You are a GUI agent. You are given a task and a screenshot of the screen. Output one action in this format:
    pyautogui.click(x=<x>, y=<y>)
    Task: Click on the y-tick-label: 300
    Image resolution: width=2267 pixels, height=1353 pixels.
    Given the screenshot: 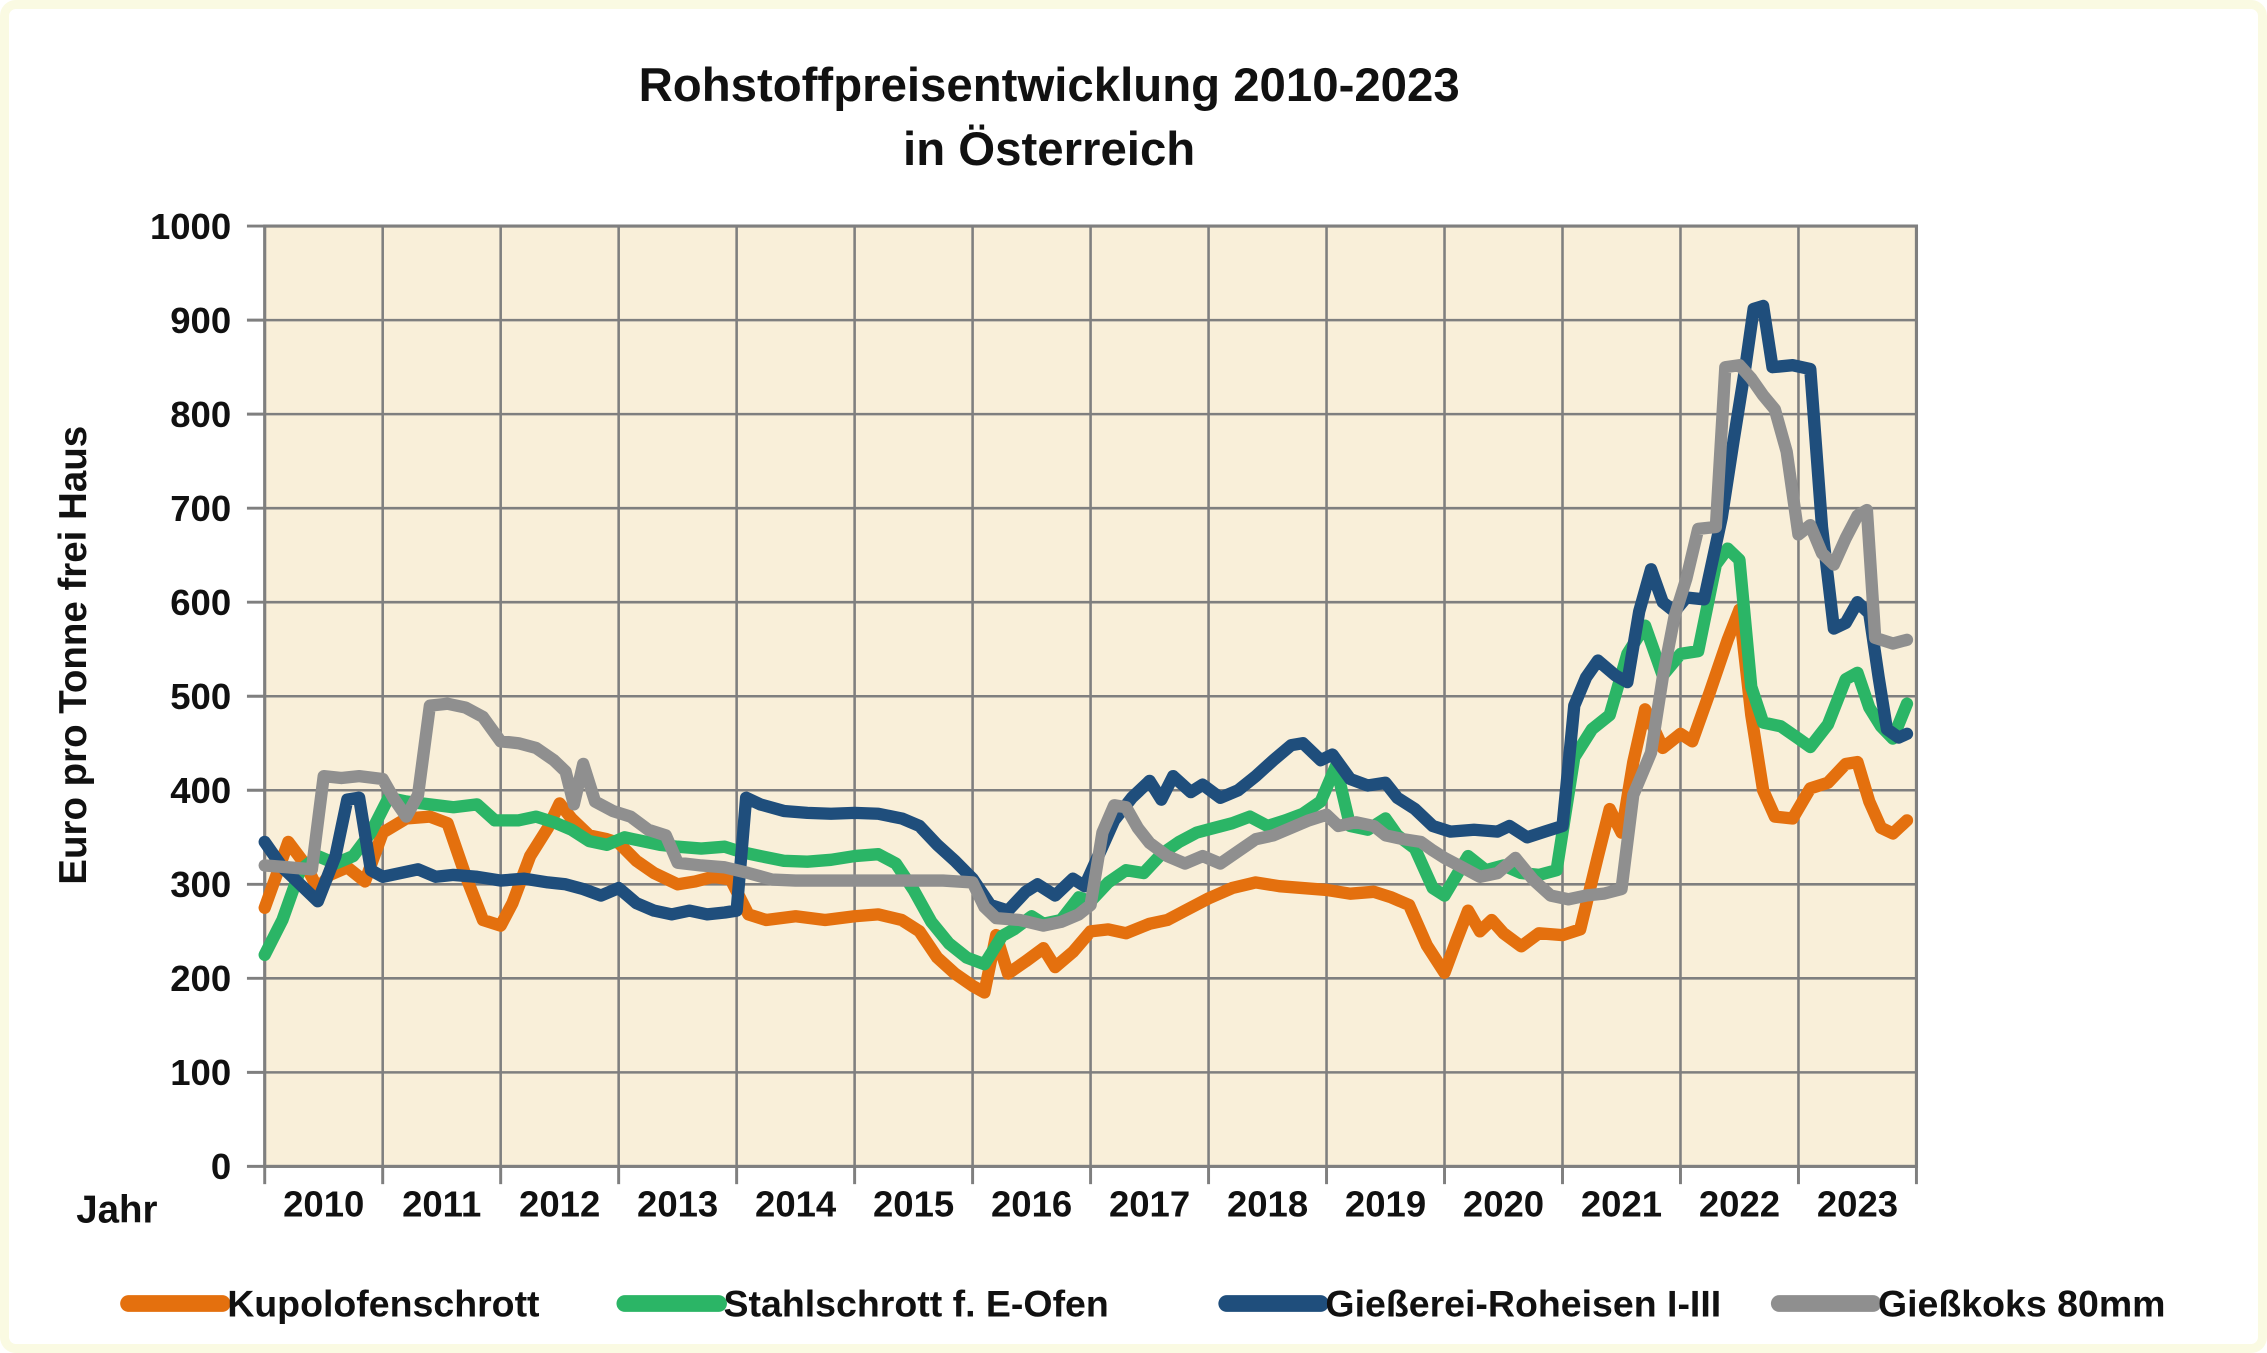 What is the action you would take?
    pyautogui.click(x=200, y=884)
    